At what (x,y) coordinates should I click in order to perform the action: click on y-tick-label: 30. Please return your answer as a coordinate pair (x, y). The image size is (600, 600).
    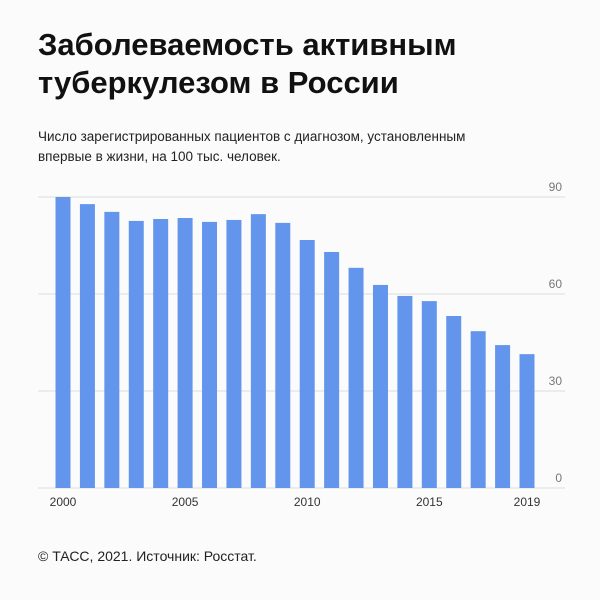
    Looking at the image, I should click on (556, 381).